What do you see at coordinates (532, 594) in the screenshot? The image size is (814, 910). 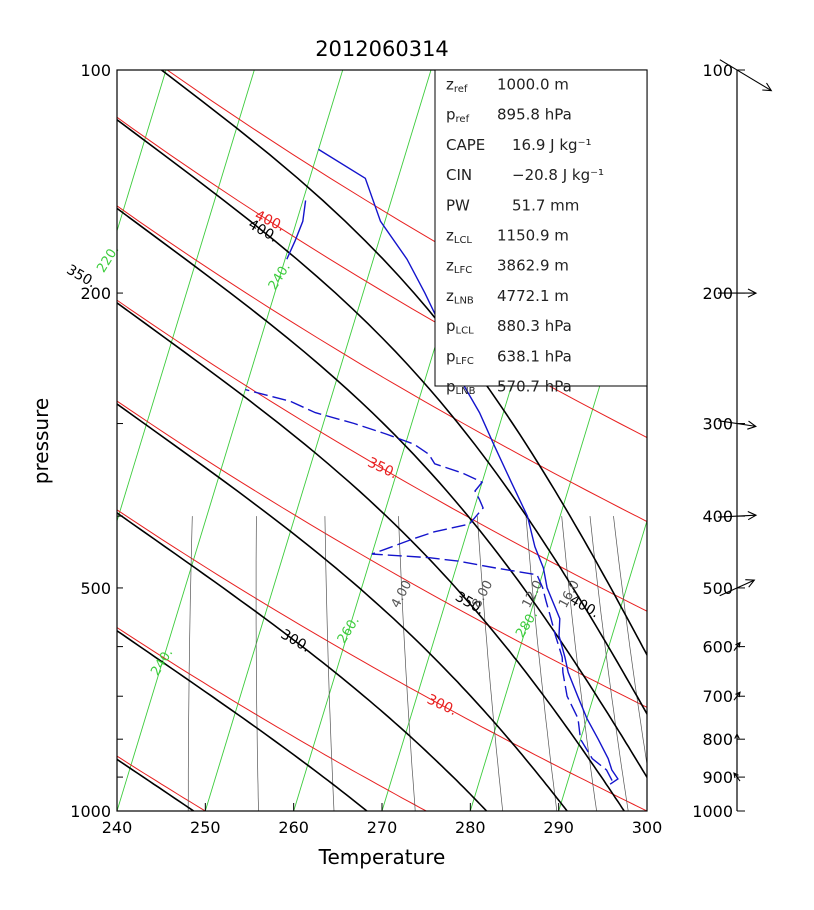 I see `mixing-ratio-label: 12.0` at bounding box center [532, 594].